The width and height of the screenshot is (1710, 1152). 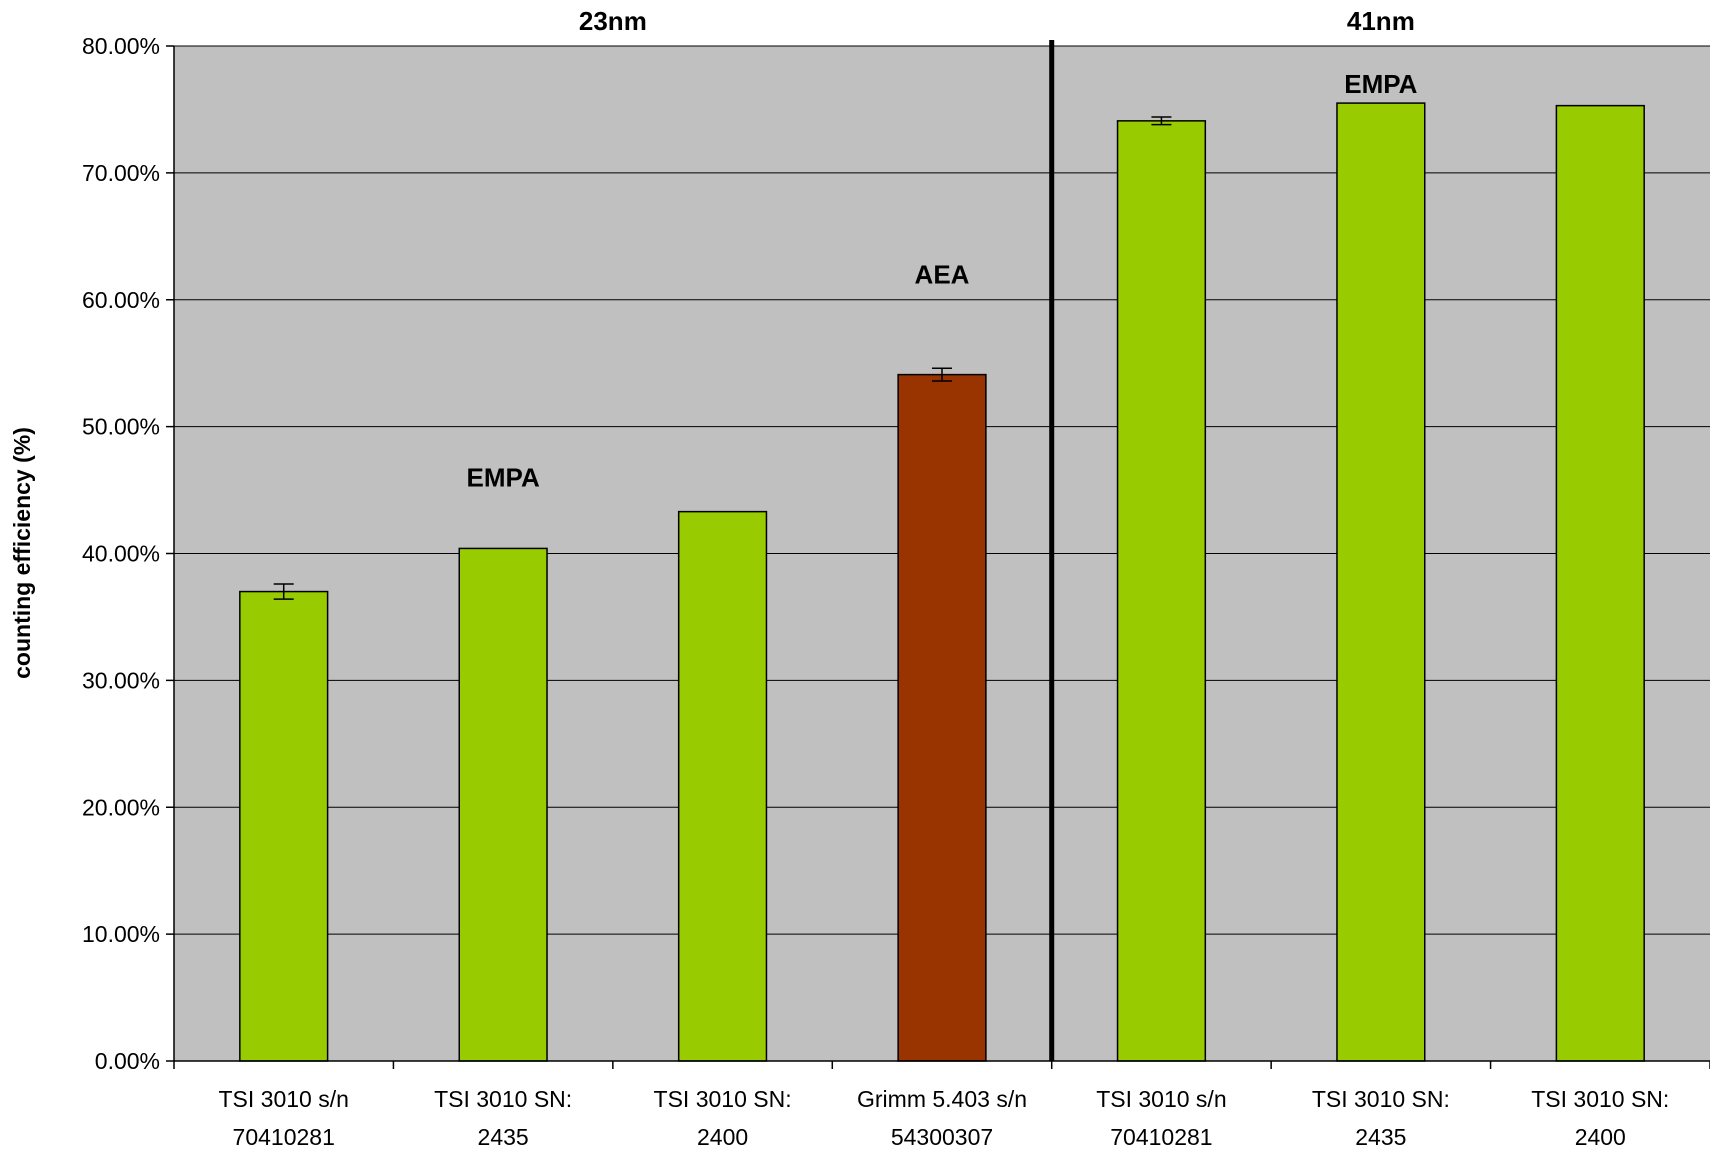 I want to click on y-tick-label: 80.00%, so click(x=121, y=46).